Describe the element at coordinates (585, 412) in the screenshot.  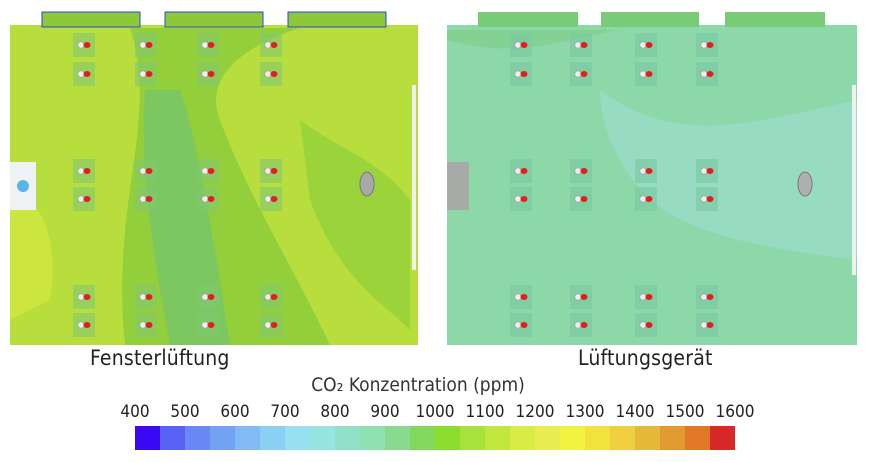
I see `colorbar-tick-label: 1300` at that location.